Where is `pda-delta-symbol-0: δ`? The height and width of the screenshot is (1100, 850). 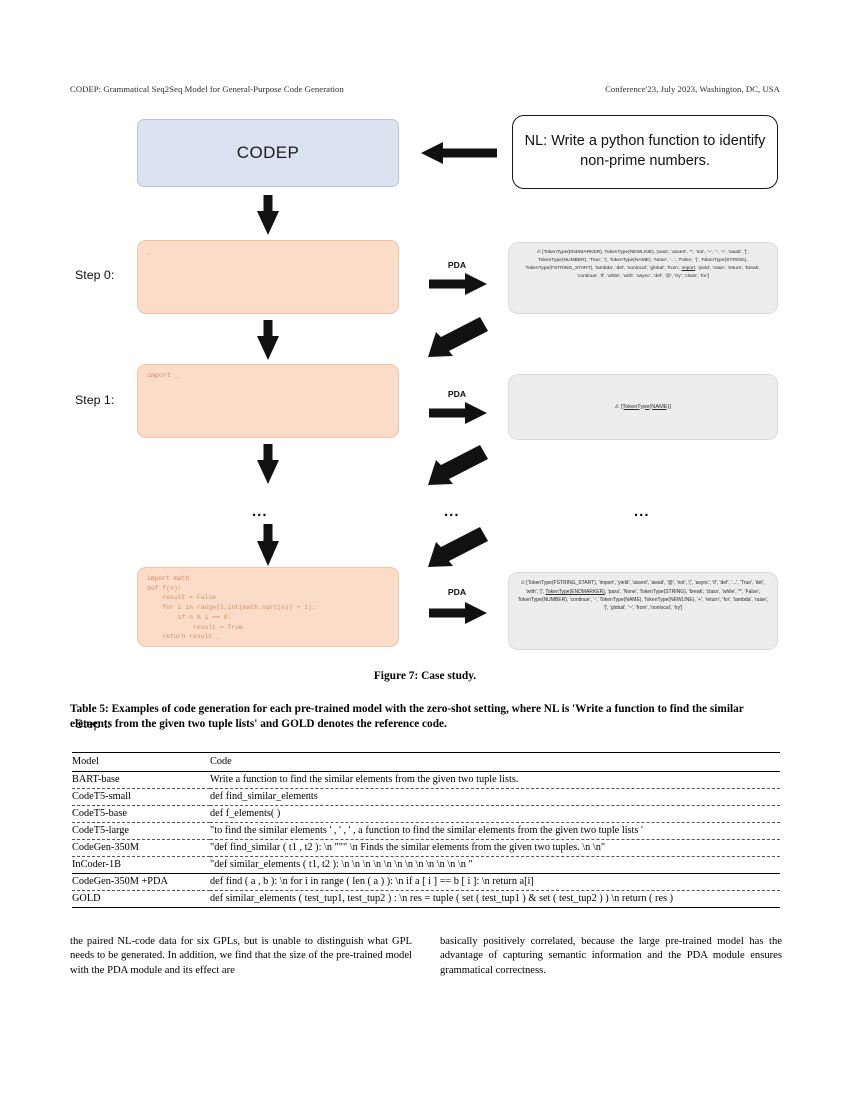 pda-delta-symbol-0: δ is located at coordinates (538, 252).